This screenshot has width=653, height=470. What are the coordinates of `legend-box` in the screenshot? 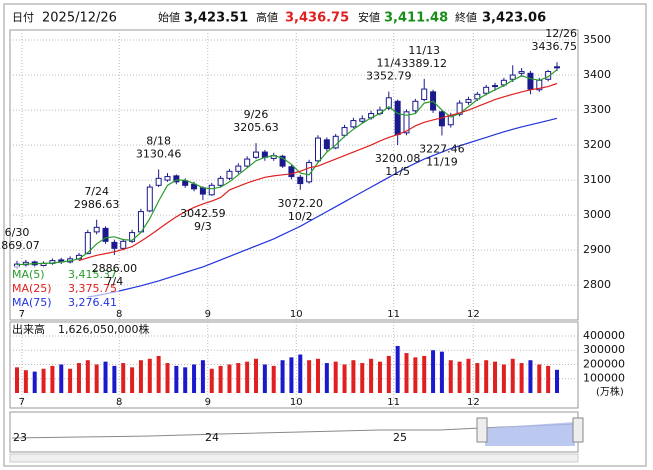 It's located at (65, 288).